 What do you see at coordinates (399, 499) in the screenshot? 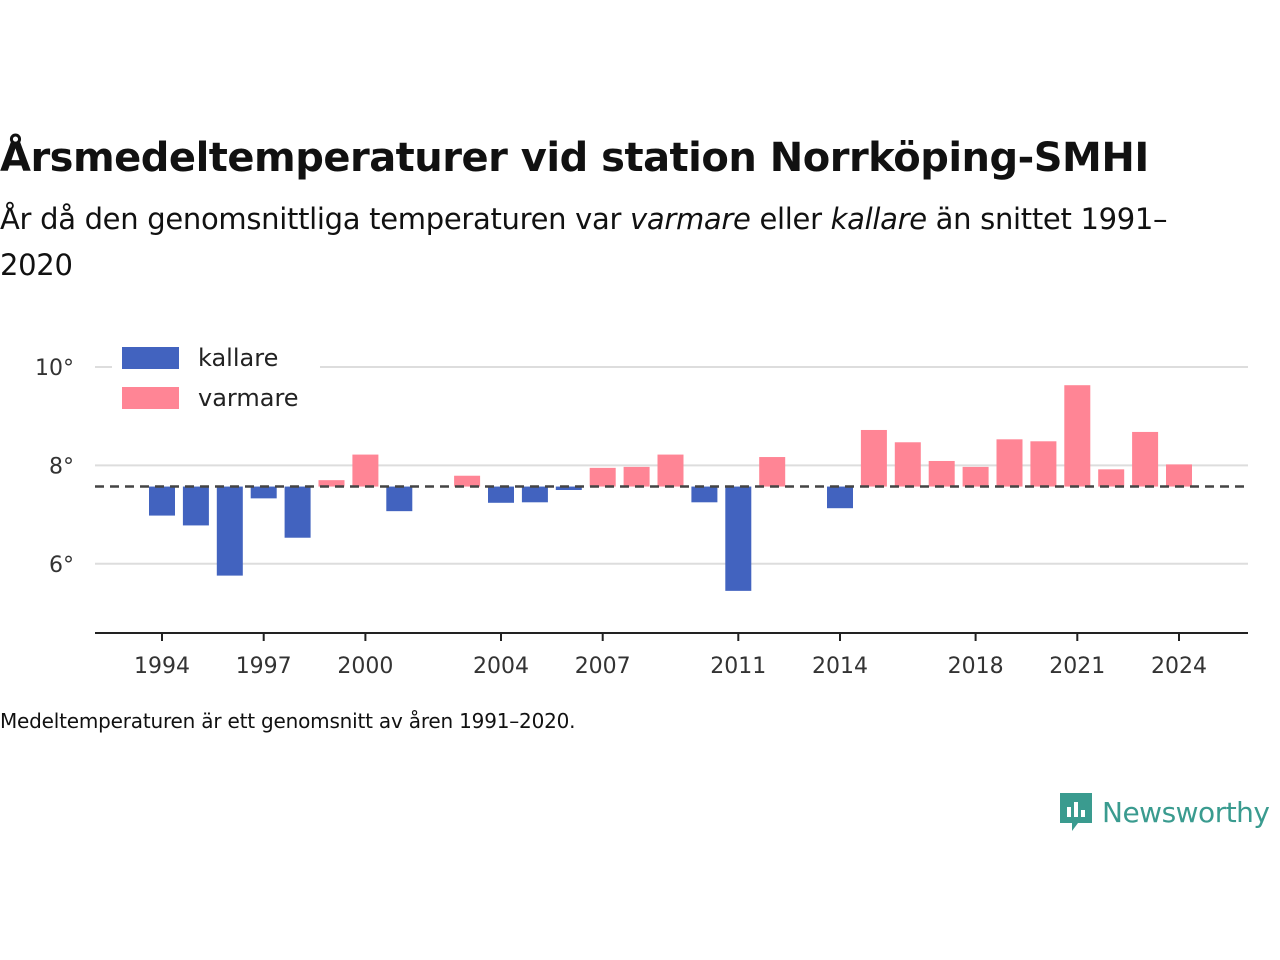
I see `bar-2001` at bounding box center [399, 499].